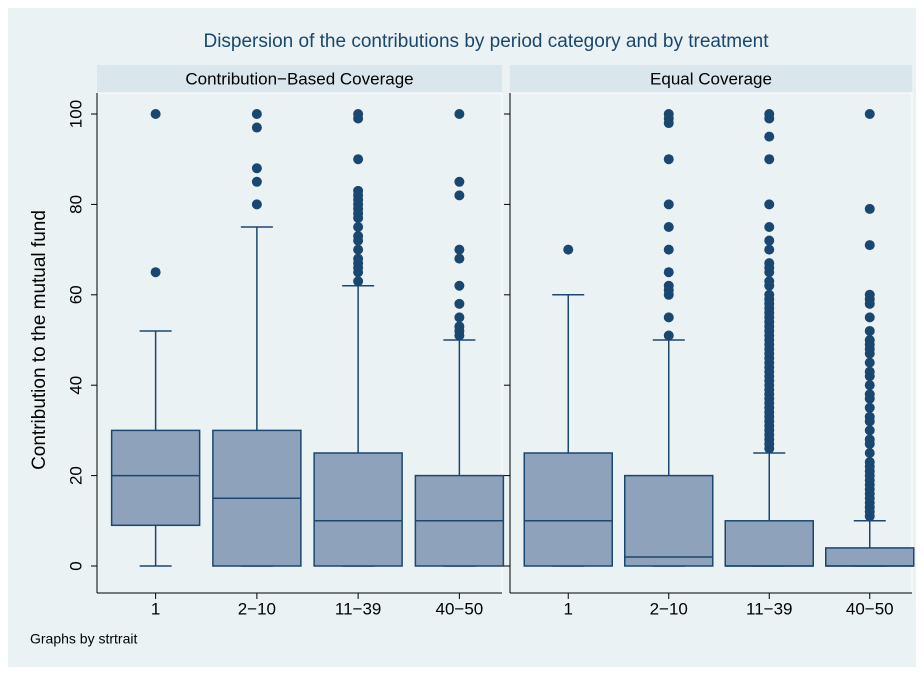  I want to click on y-tick-label: 100, so click(75, 114).